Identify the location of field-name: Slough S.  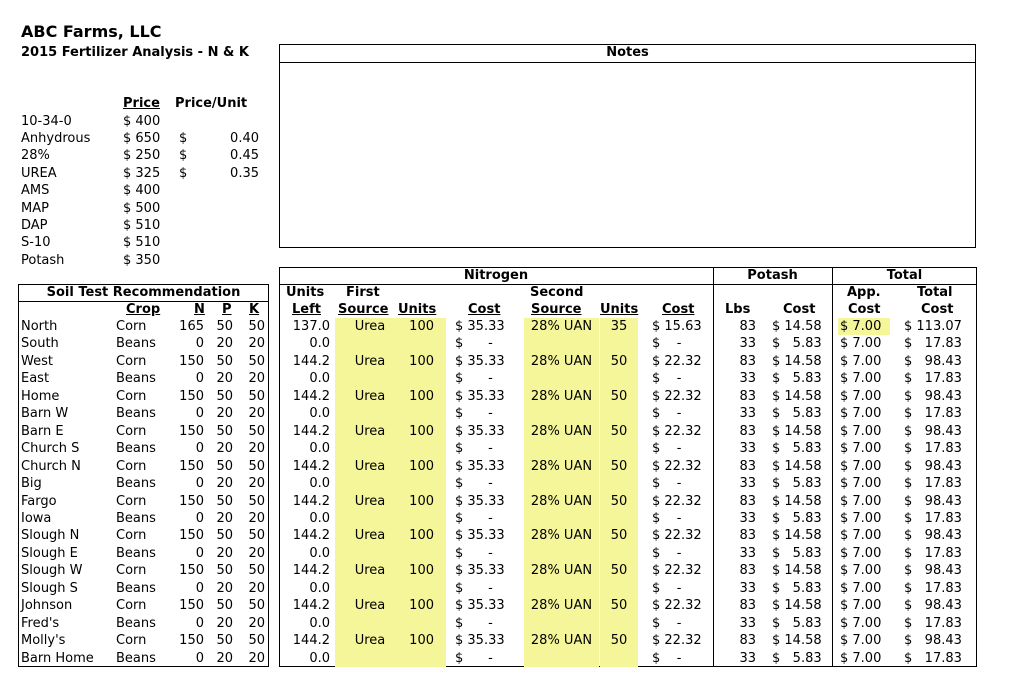
(49, 588).